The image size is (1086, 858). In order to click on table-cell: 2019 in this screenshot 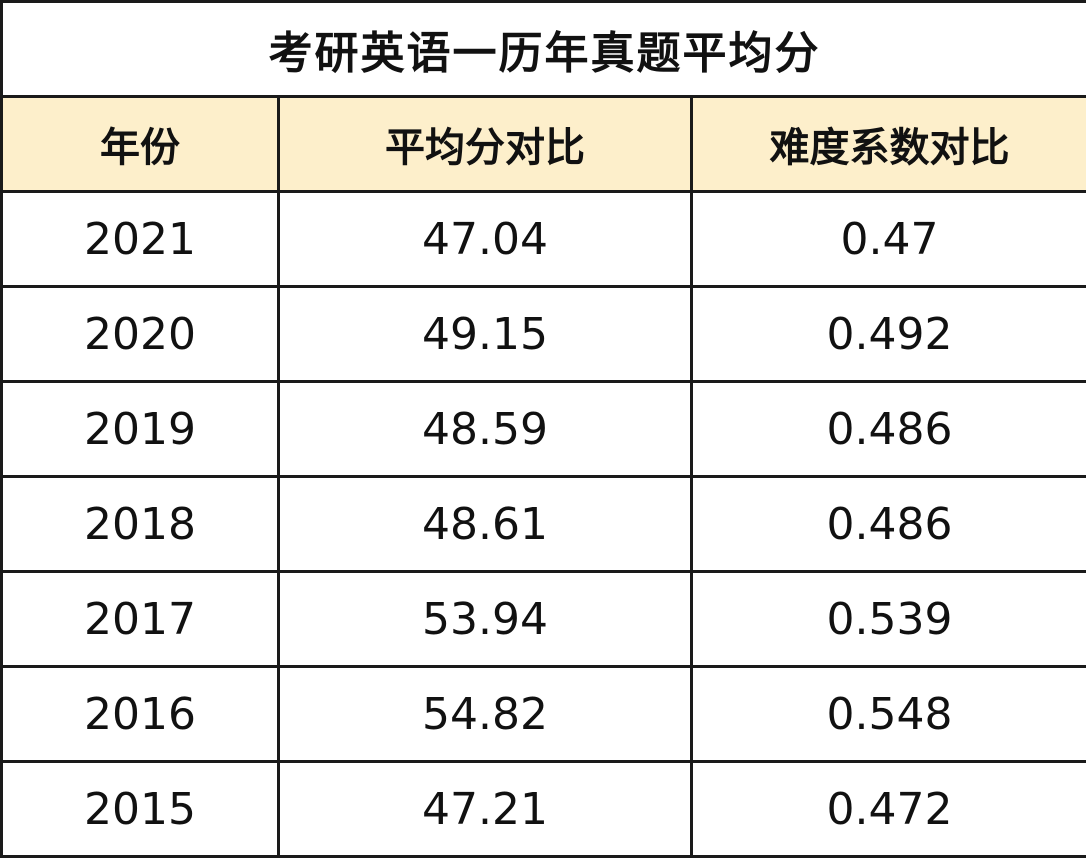, I will do `click(140, 429)`.